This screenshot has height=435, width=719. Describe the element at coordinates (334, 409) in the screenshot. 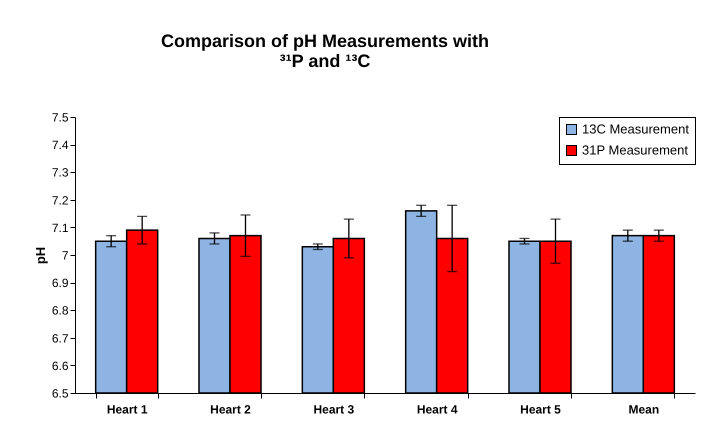

I see `x-tick-label: Heart 3` at that location.